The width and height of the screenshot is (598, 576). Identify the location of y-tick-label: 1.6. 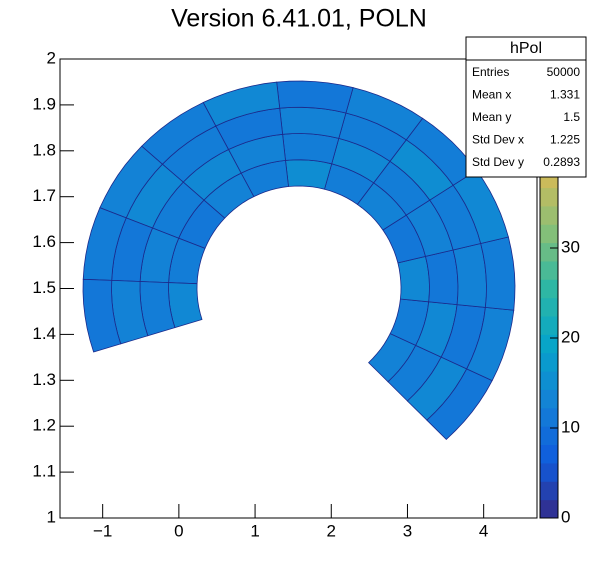
(44, 241).